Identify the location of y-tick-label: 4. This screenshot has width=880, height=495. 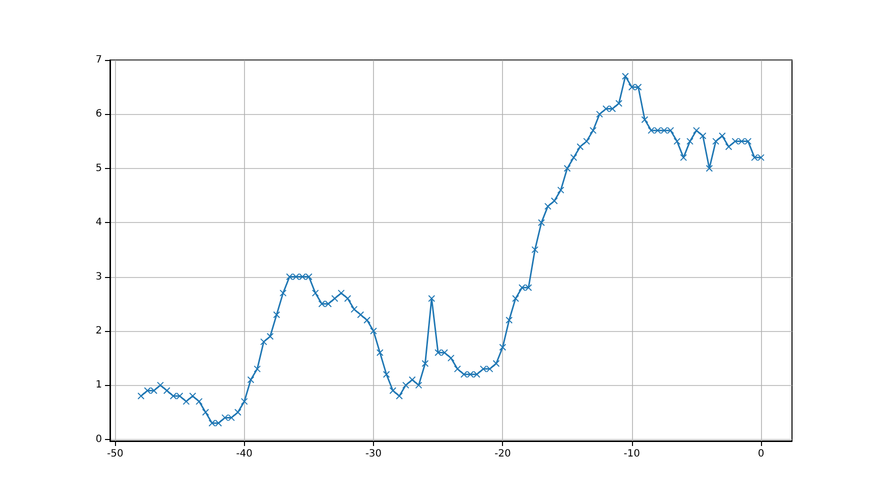
(99, 222).